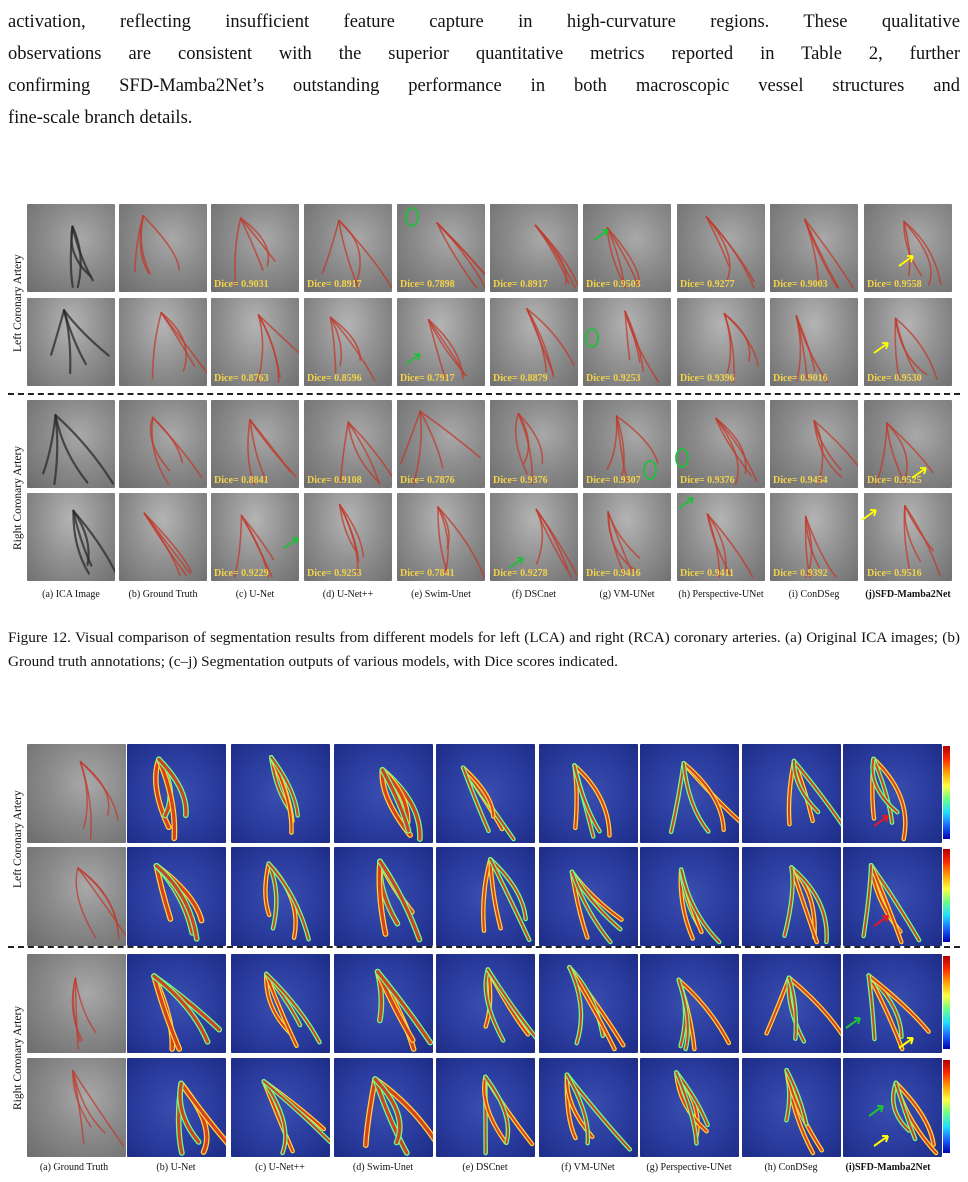 This screenshot has height=1182, width=968. I want to click on segmentation-result, so click(163, 537).